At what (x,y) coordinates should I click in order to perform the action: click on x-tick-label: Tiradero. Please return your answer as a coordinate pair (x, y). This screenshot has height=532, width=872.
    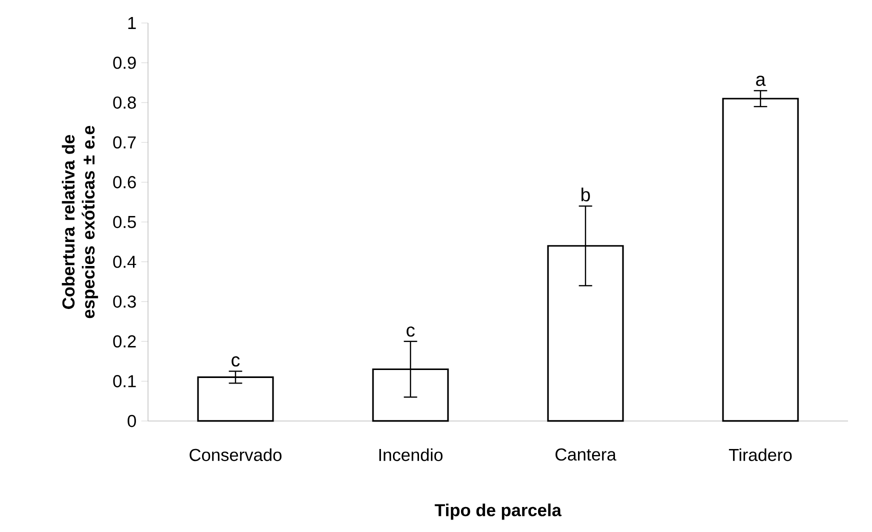
    Looking at the image, I should click on (760, 455).